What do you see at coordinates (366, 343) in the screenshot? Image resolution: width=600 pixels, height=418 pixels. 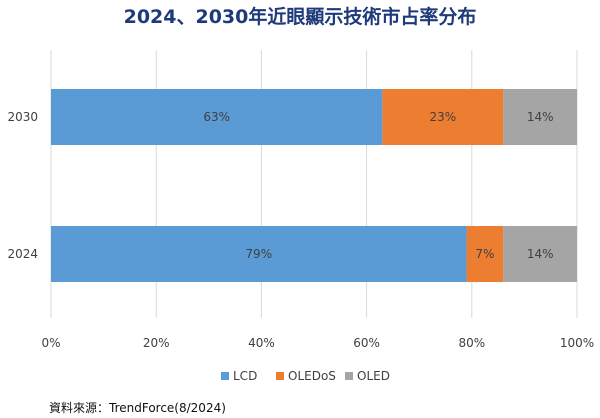 I see `x-tick-label: 60%` at bounding box center [366, 343].